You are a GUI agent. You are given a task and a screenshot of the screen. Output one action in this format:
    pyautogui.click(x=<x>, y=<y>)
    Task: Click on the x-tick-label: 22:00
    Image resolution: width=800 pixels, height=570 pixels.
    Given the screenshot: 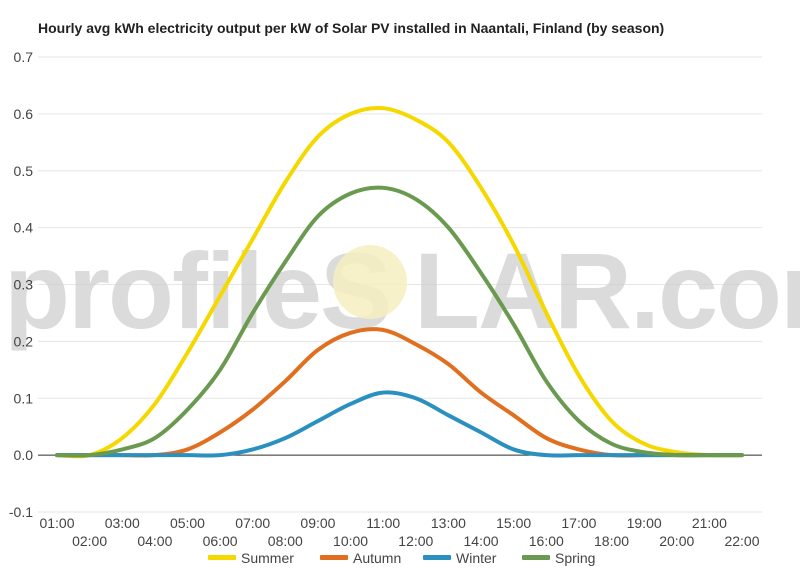 What is the action you would take?
    pyautogui.click(x=741, y=541)
    